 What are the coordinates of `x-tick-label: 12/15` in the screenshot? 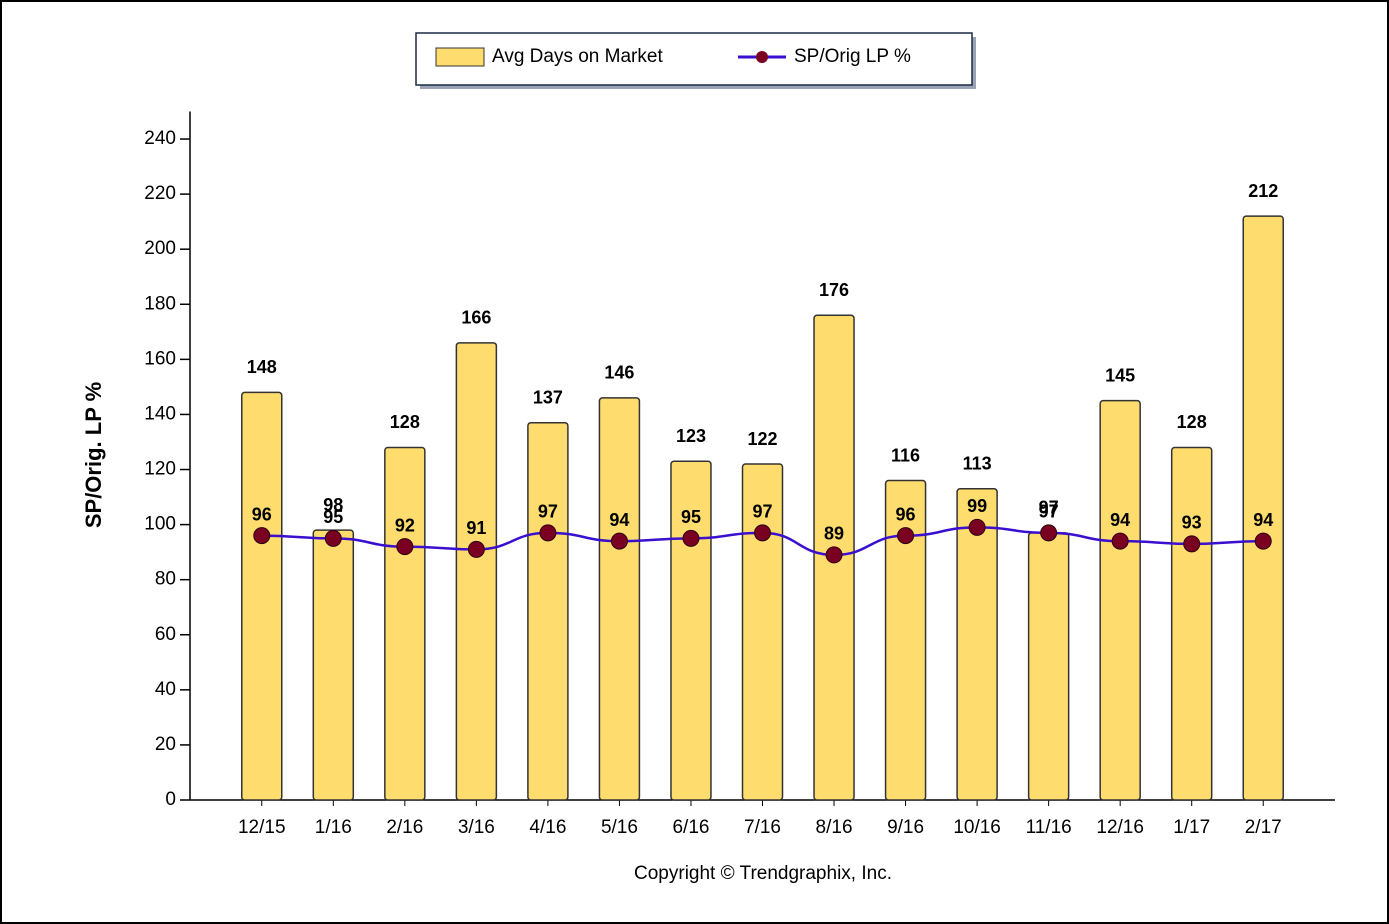 It's located at (262, 827).